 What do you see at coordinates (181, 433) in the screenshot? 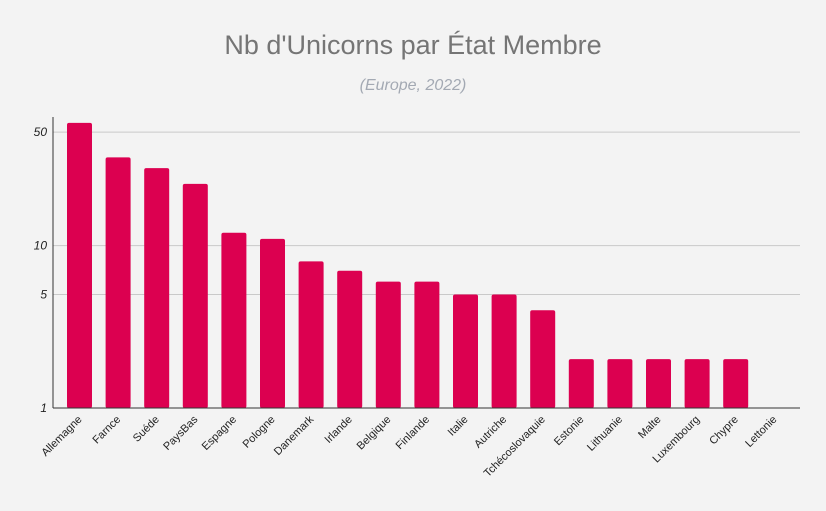
I see `x-tick-label: PaysBas` at bounding box center [181, 433].